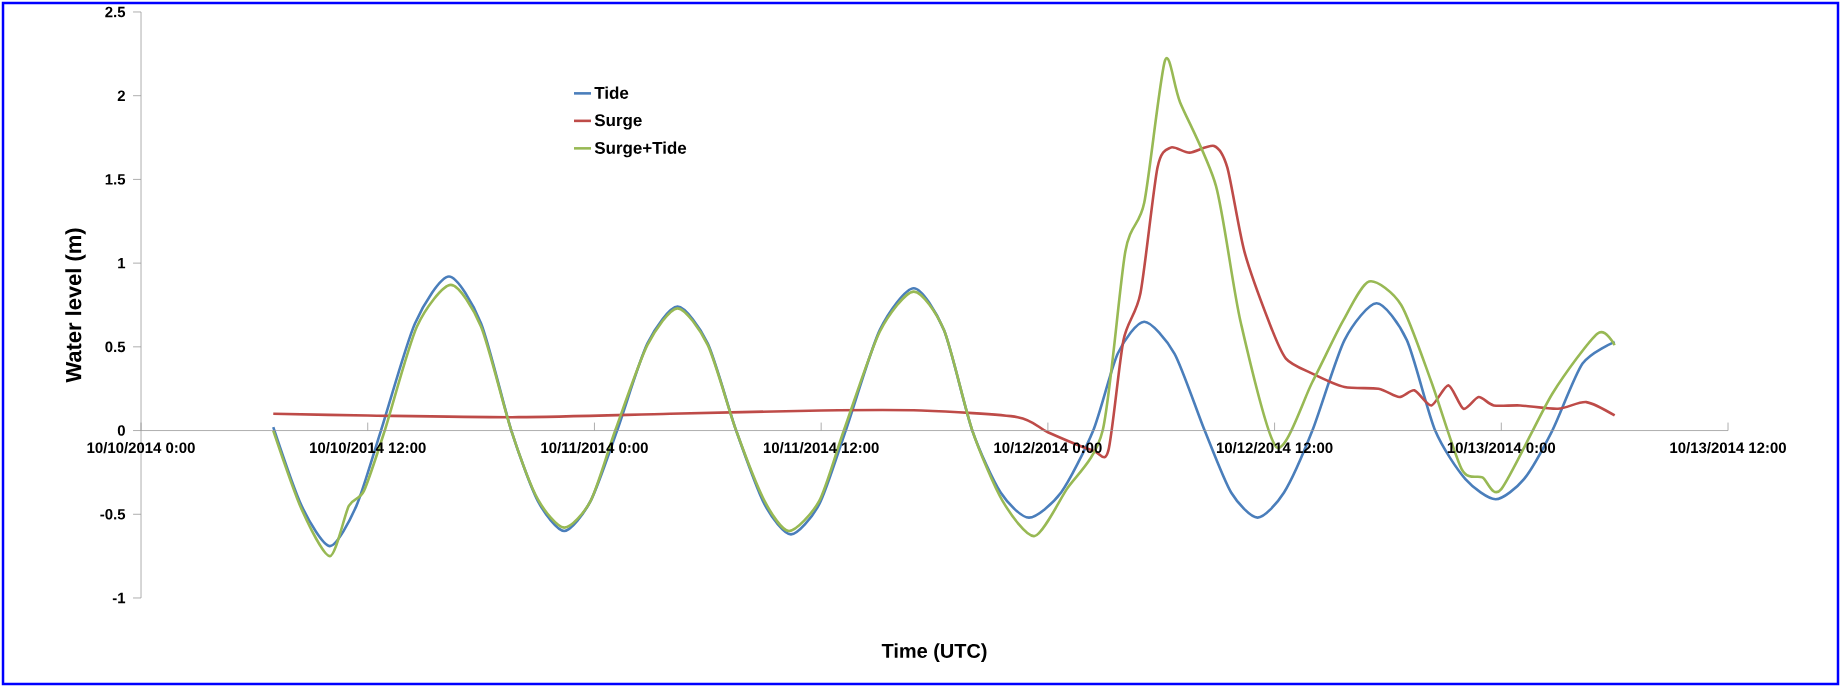 The width and height of the screenshot is (1841, 687). Describe the element at coordinates (611, 92) in the screenshot. I see `legend-label: Tide` at that location.